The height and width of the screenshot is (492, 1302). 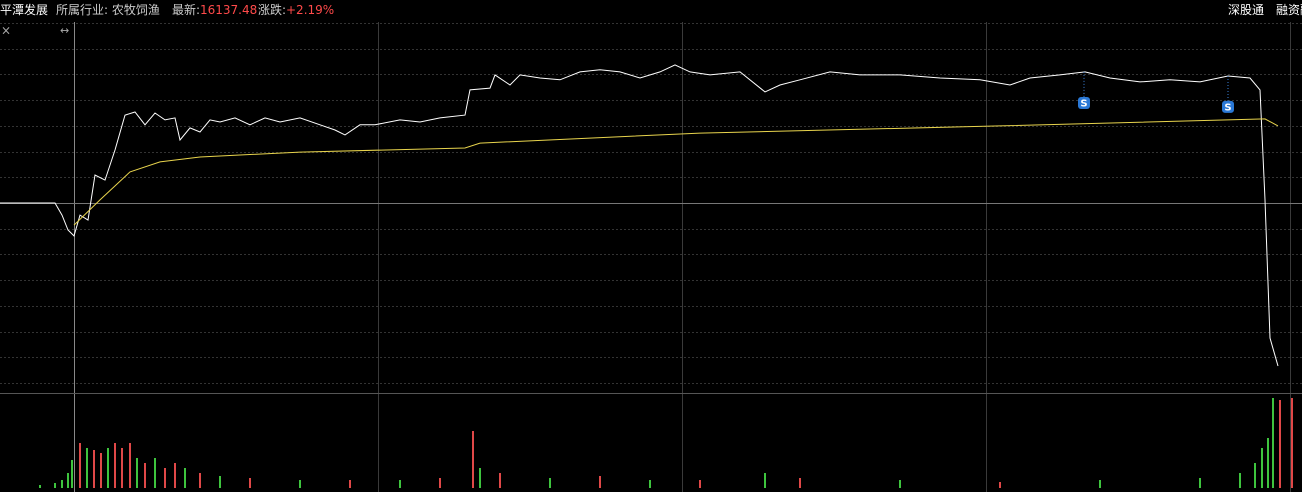 I want to click on link: 深股通, so click(x=1246, y=10).